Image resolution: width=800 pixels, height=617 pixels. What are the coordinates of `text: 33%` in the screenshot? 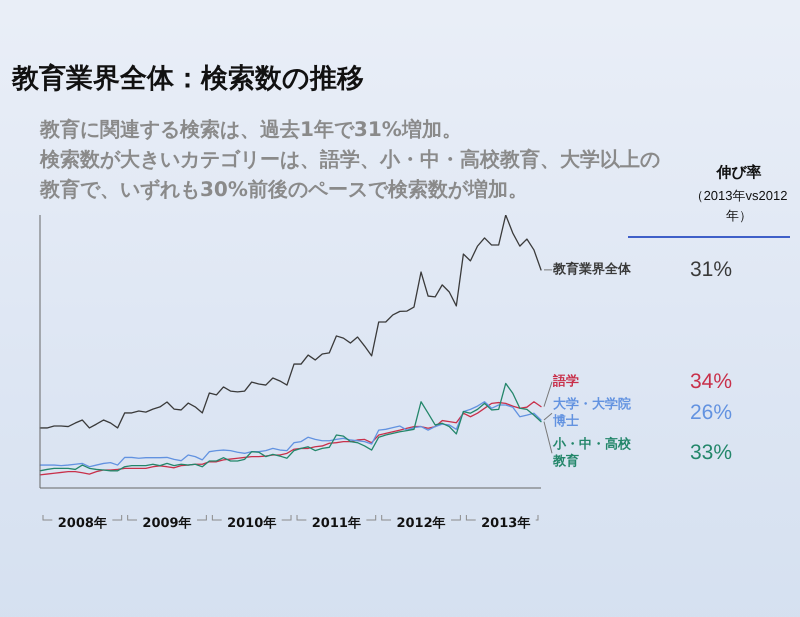 It's located at (711, 453).